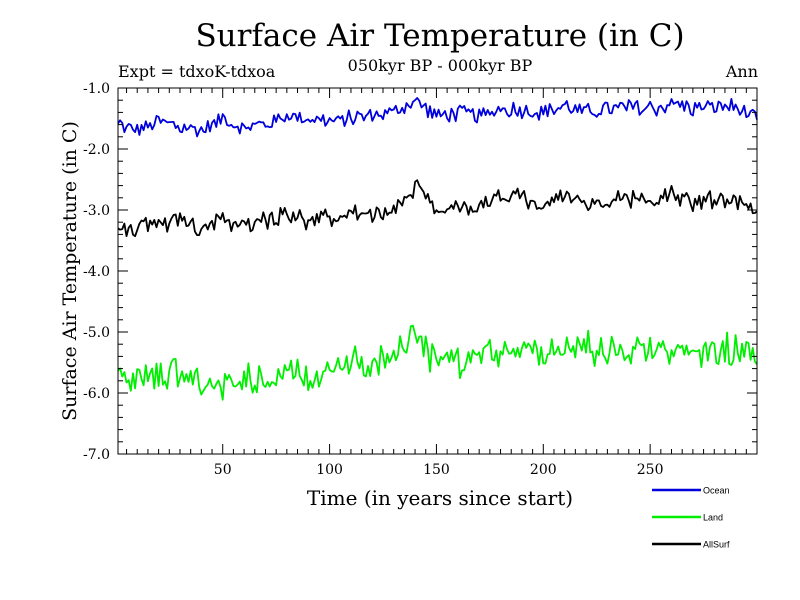  What do you see at coordinates (713, 518) in the screenshot?
I see `legend-label-land: Land` at bounding box center [713, 518].